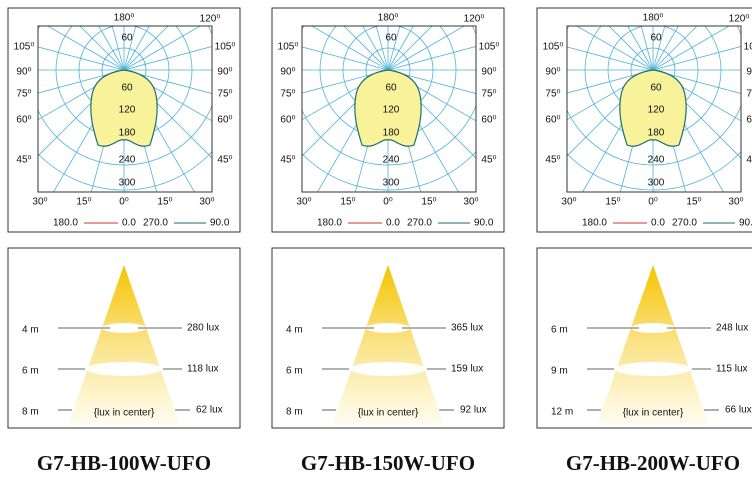  I want to click on intensity-lobe, so click(388, 108).